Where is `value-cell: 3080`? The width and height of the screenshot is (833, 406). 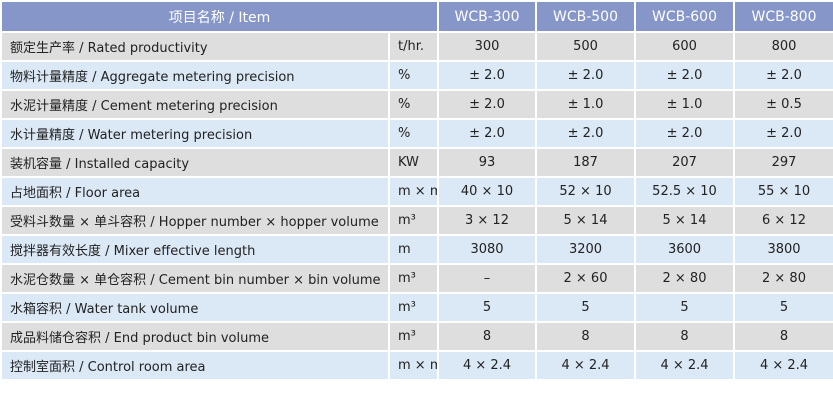
value-cell: 3080 is located at coordinates (487, 249).